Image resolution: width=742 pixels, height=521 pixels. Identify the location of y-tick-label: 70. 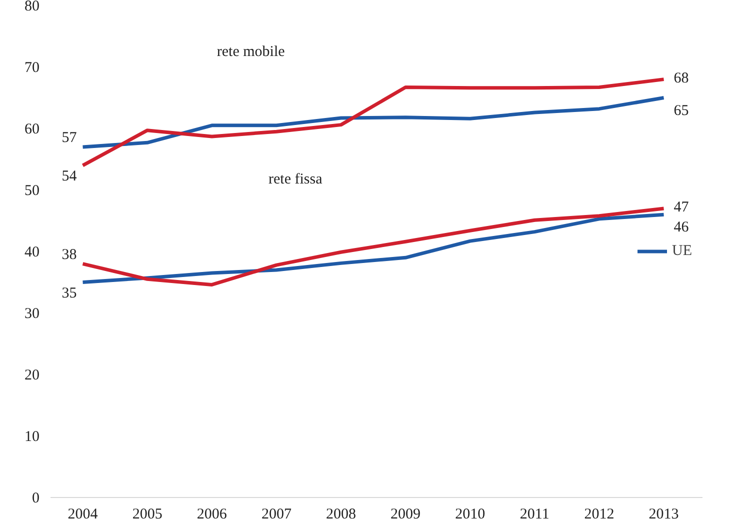
(32, 68).